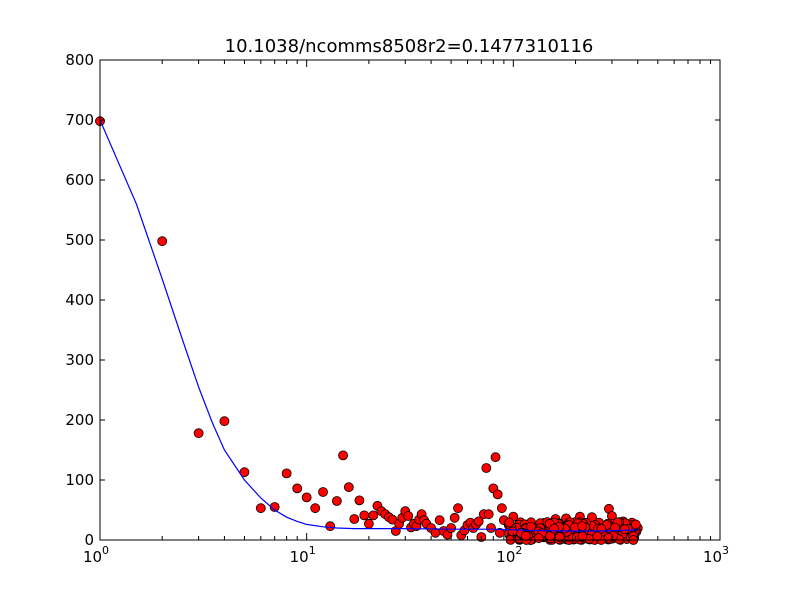 This screenshot has height=600, width=800. What do you see at coordinates (79, 120) in the screenshot?
I see `y-tick-label: 700` at bounding box center [79, 120].